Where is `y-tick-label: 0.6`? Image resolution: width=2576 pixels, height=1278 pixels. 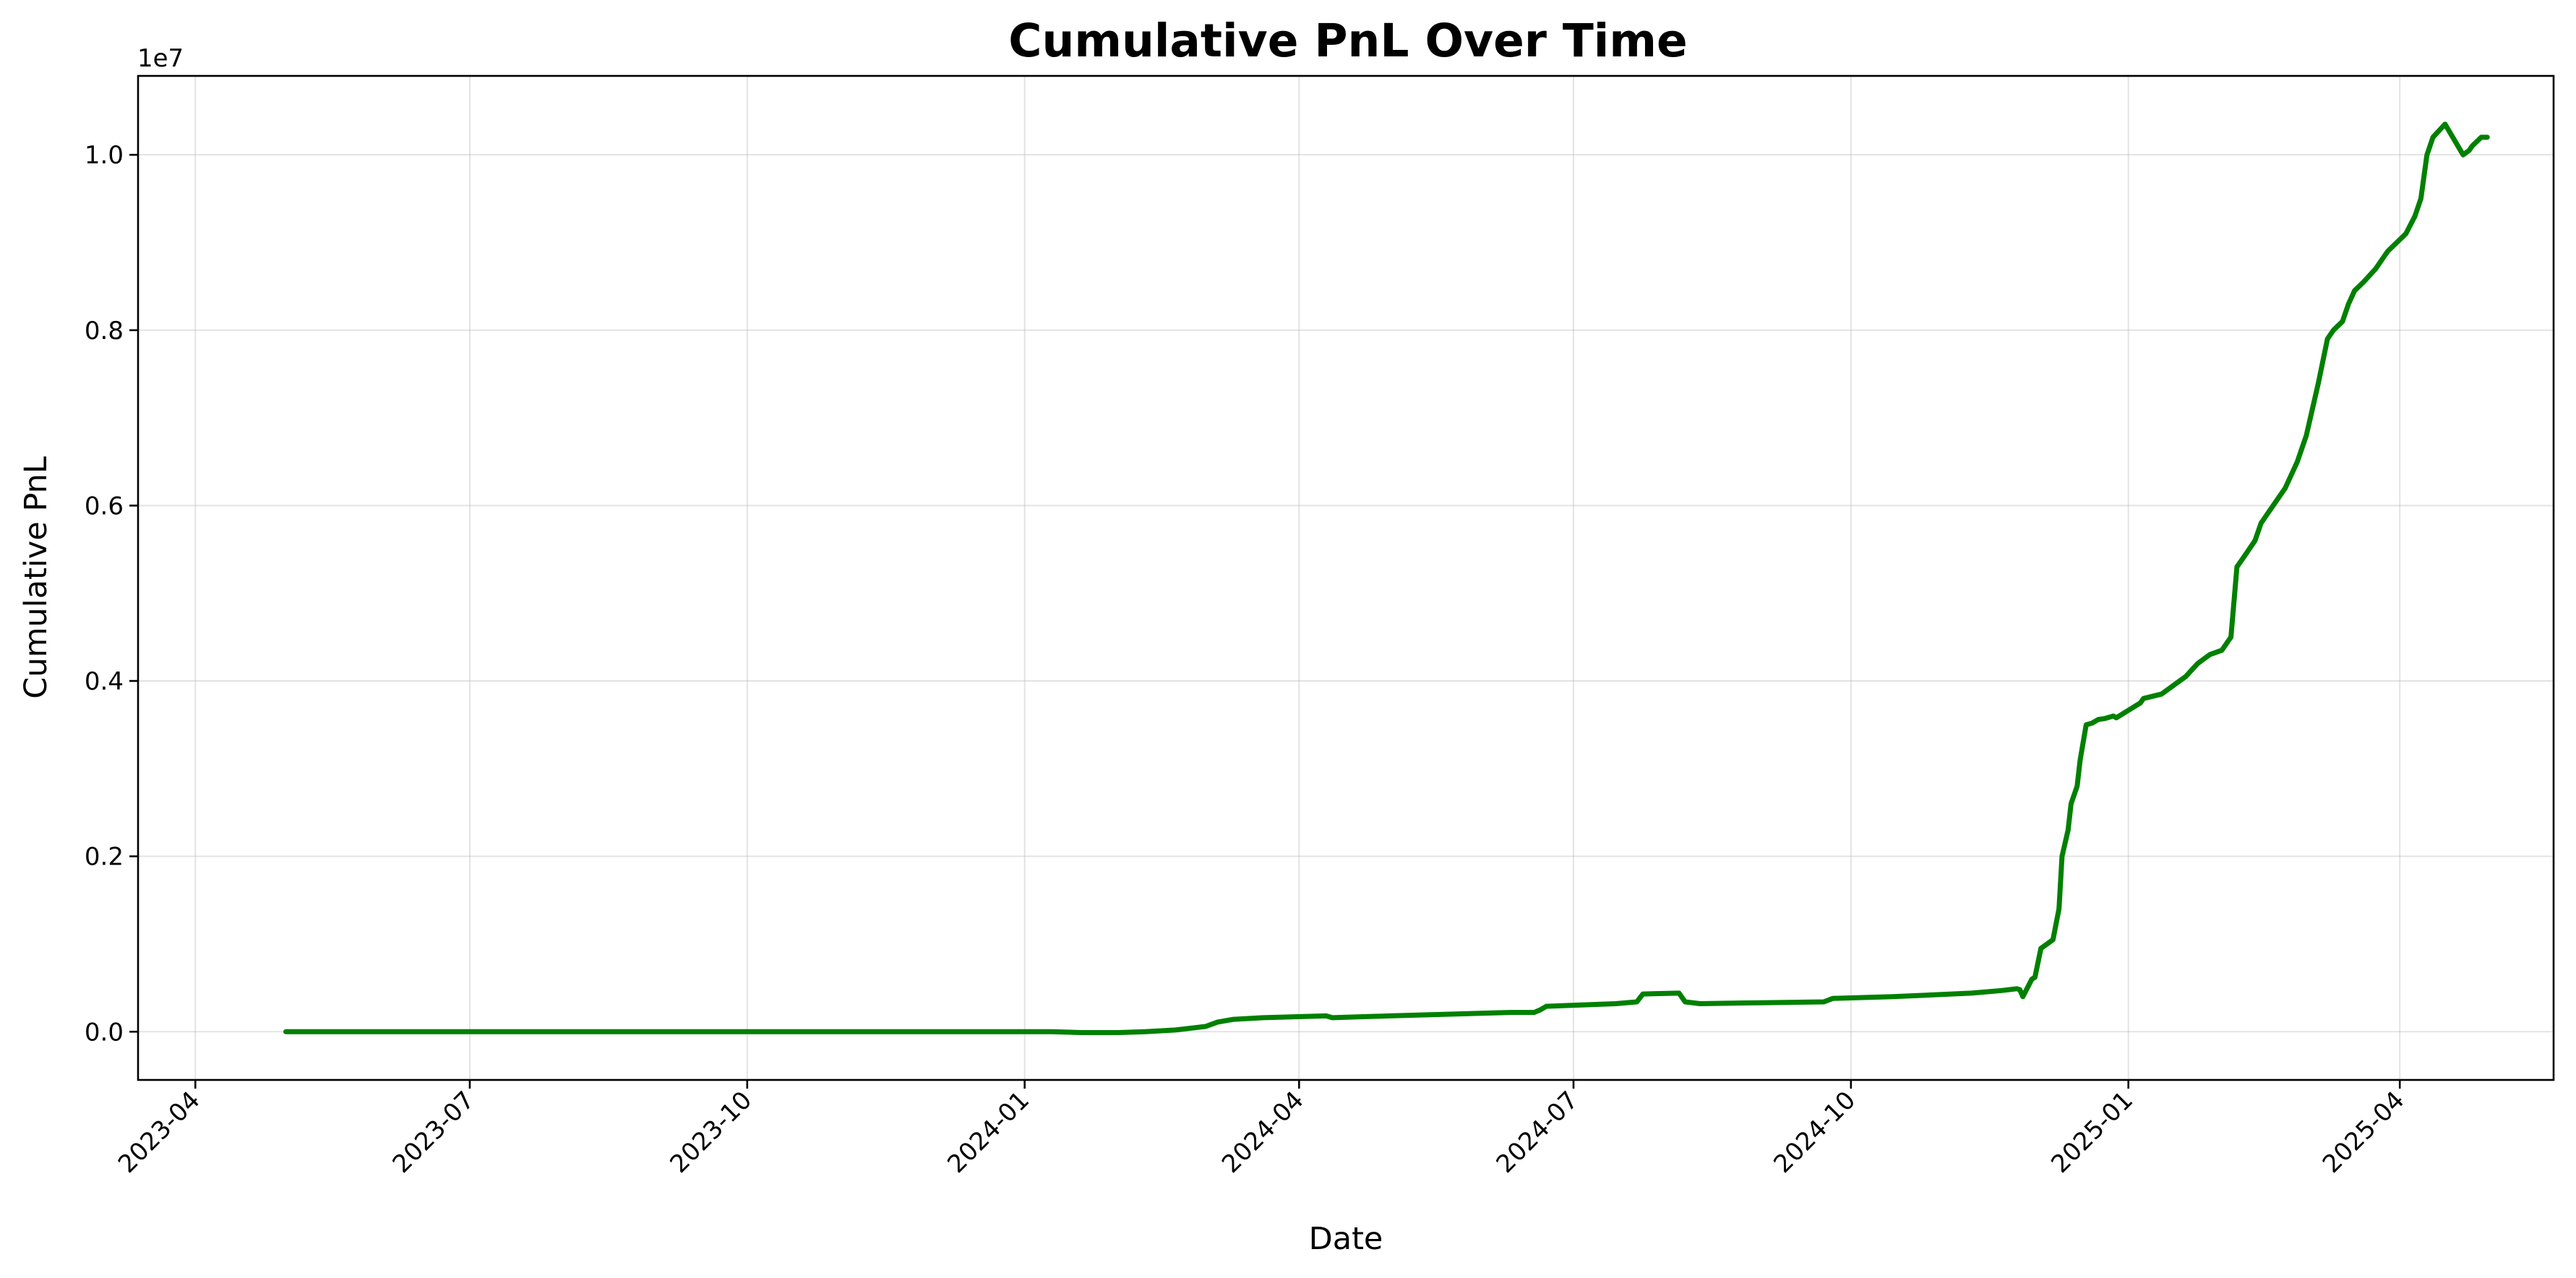 y-tick-label: 0.6 is located at coordinates (105, 506).